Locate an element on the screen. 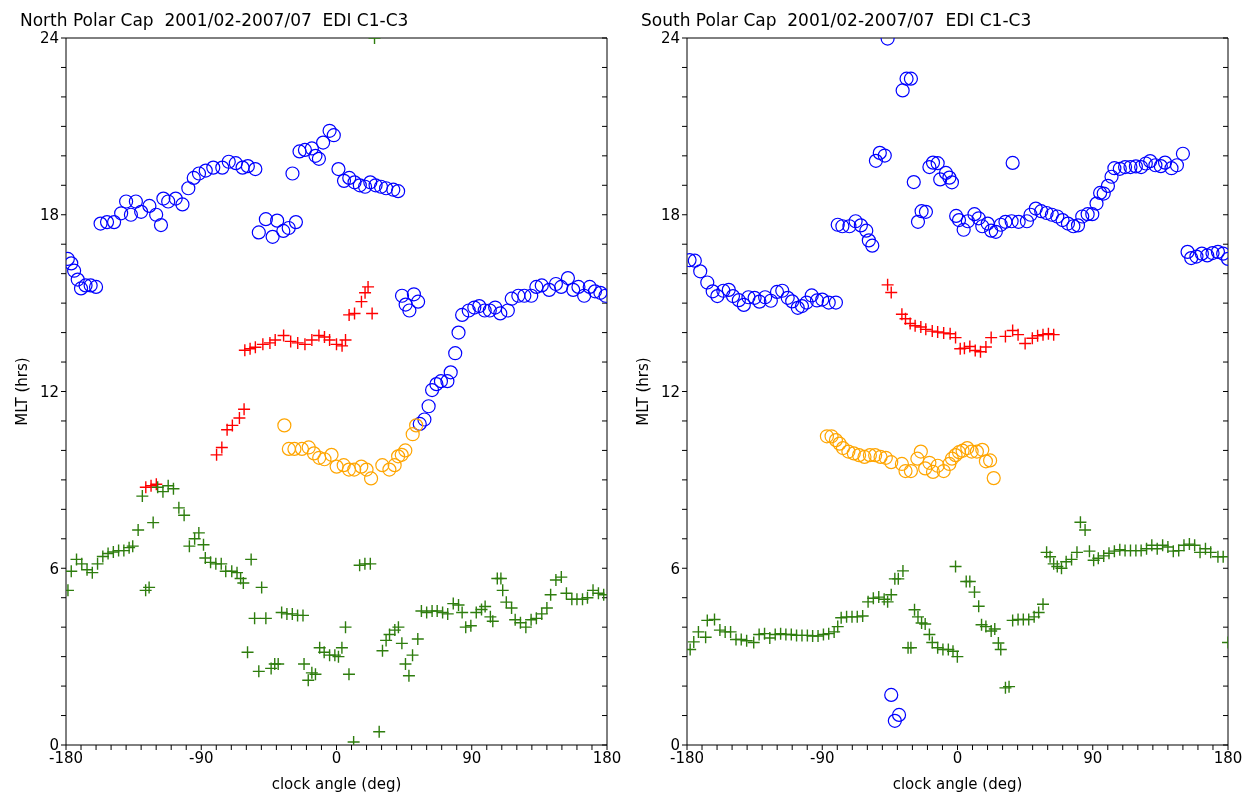 The height and width of the screenshot is (795, 1242). chart-title: North Polar Cap 2001/02-2007/07 EDI C1-C3 is located at coordinates (214, 20).